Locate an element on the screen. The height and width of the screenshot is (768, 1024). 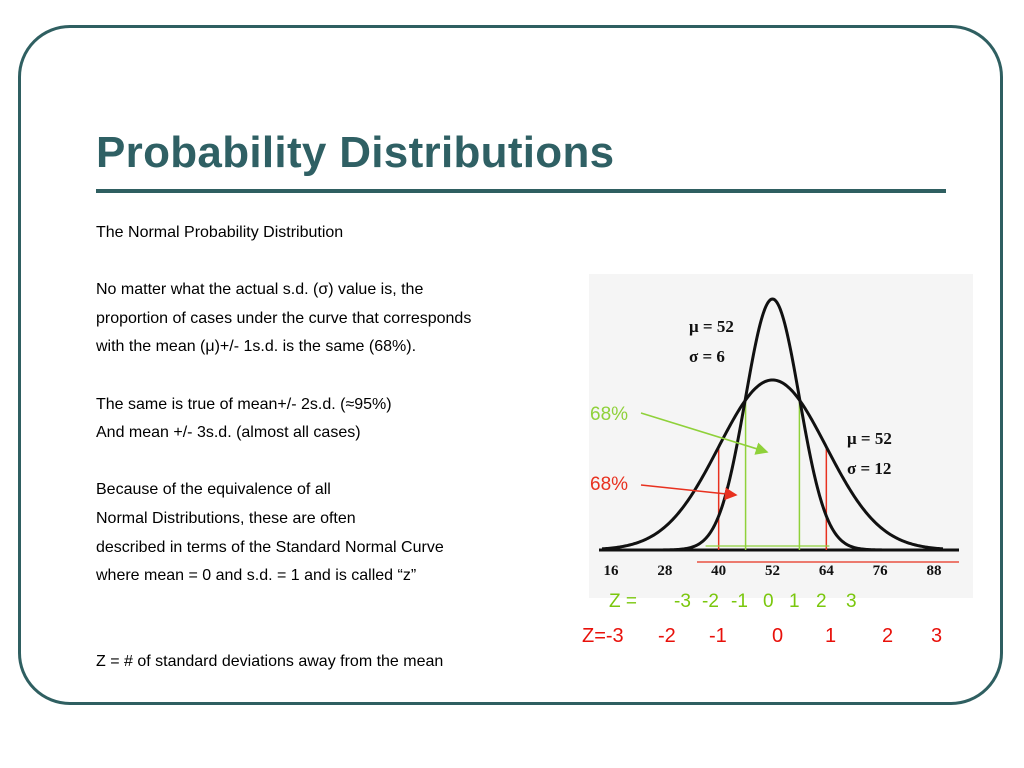
para3-line1: Because of the equivalence of all is located at coordinates (213, 490).